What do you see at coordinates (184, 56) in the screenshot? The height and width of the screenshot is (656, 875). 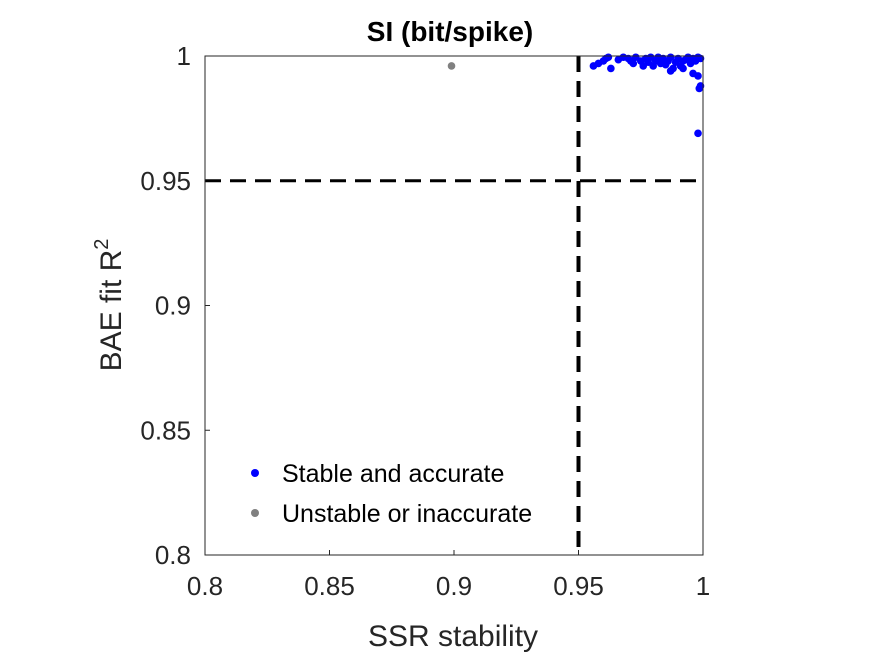 I see `y-tick-label: 1` at bounding box center [184, 56].